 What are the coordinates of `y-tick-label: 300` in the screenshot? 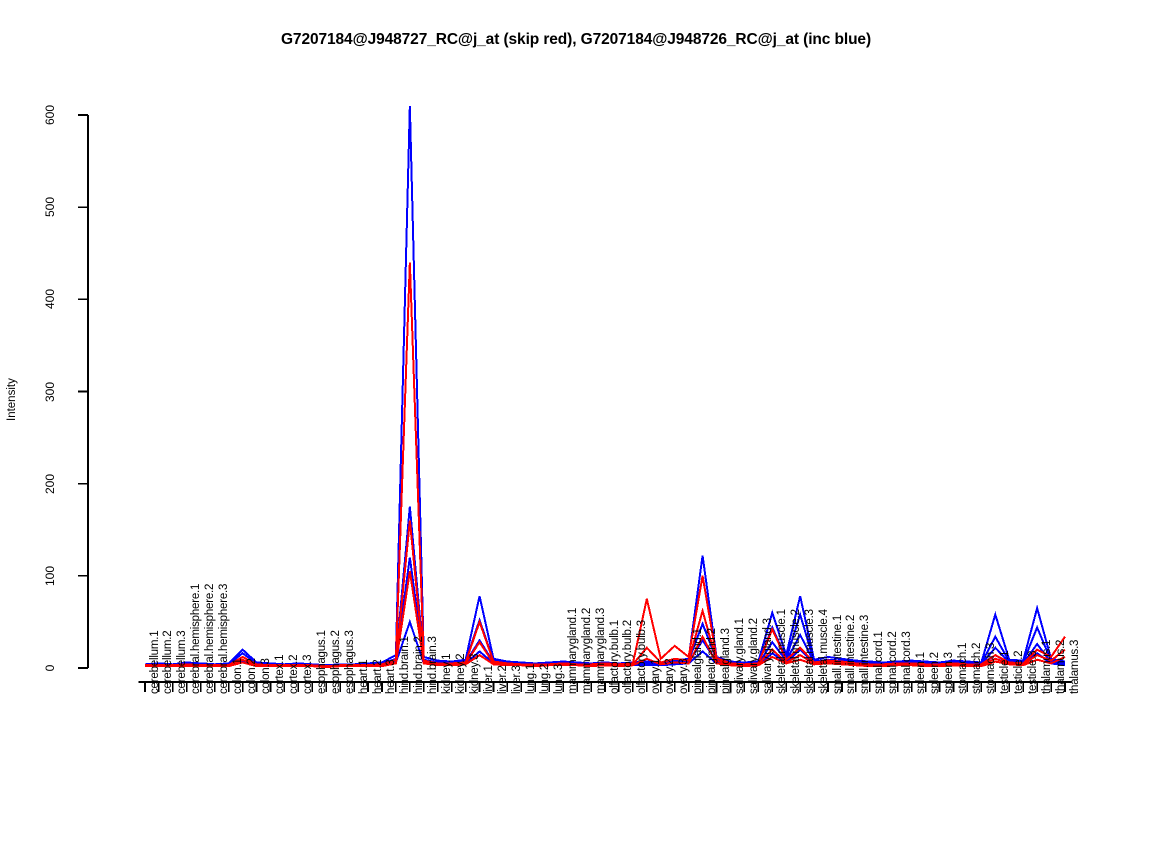 It's located at (50, 391).